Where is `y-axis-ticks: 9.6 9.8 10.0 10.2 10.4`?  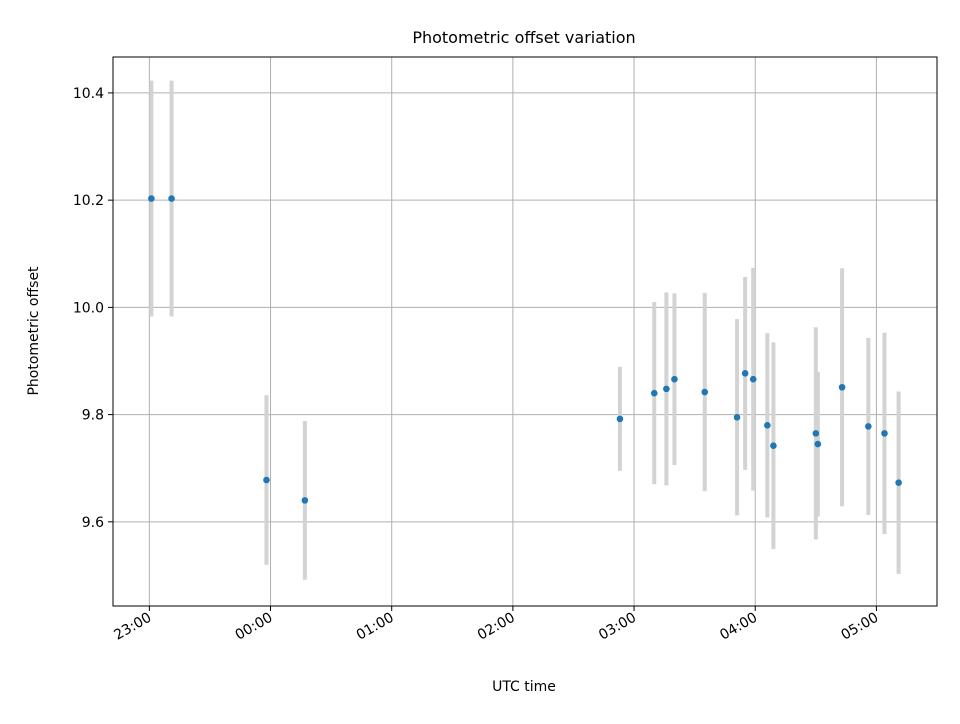
y-axis-ticks: 9.6 9.8 10.0 10.2 10.4 is located at coordinates (93, 308).